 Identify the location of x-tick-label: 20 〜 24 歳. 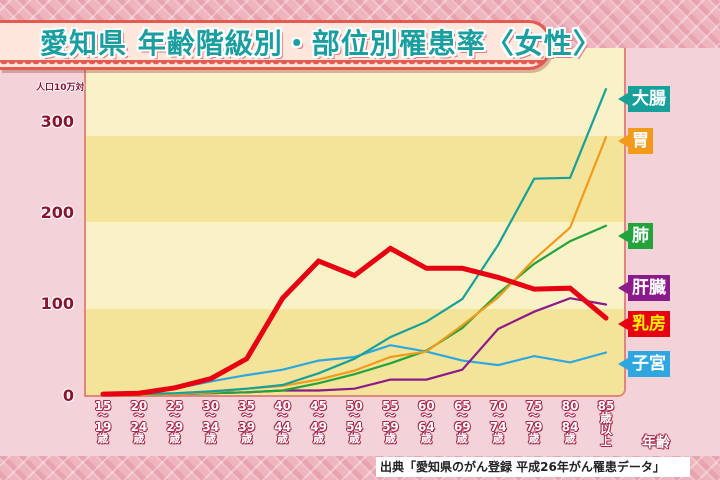
(139, 422).